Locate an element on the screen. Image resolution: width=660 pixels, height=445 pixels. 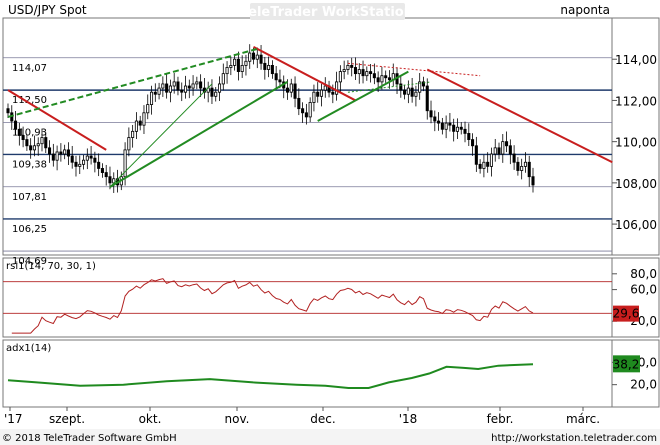
level-label: 109,38 is located at coordinates (29, 164).